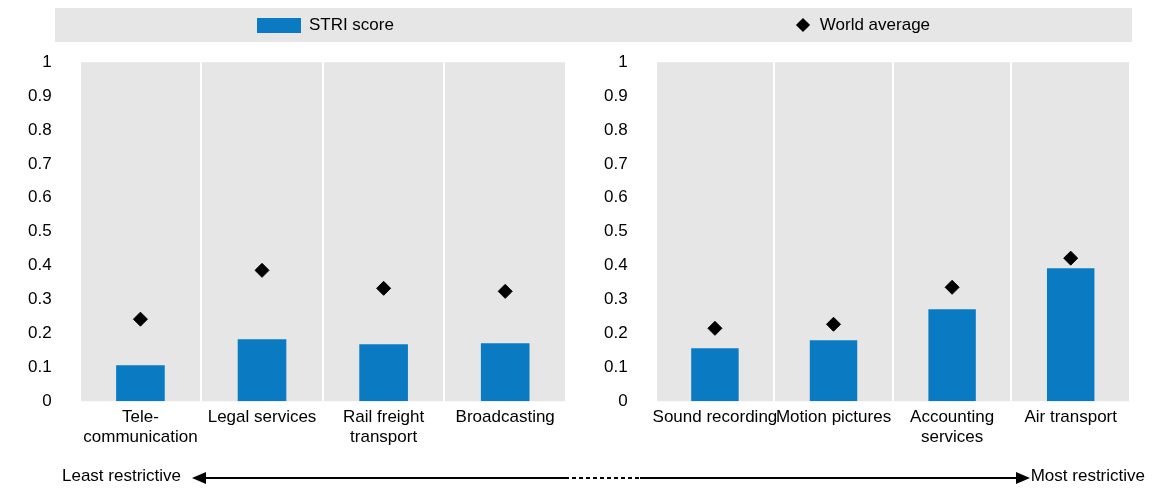  What do you see at coordinates (122, 476) in the screenshot?
I see `text: Least restrictive` at bounding box center [122, 476].